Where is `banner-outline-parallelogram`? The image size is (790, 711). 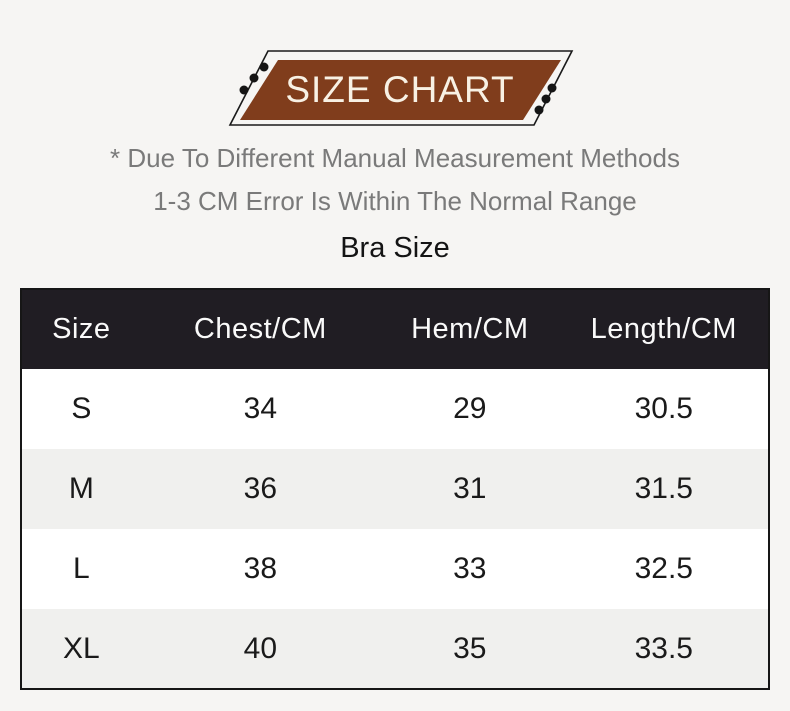 banner-outline-parallelogram is located at coordinates (401, 88).